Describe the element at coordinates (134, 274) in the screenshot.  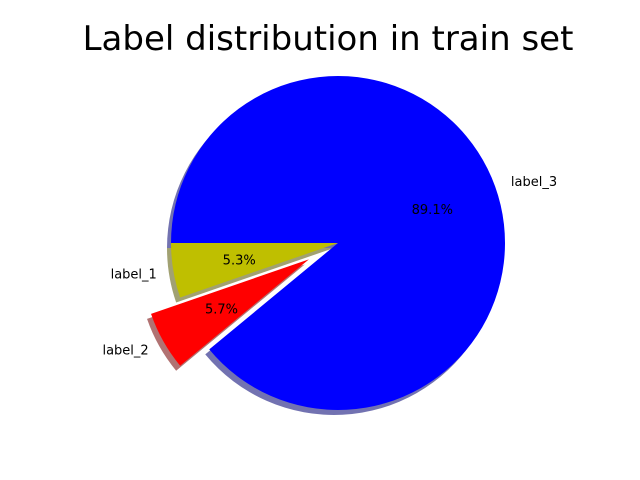
I see `slice-label-label-1: label_1` at that location.